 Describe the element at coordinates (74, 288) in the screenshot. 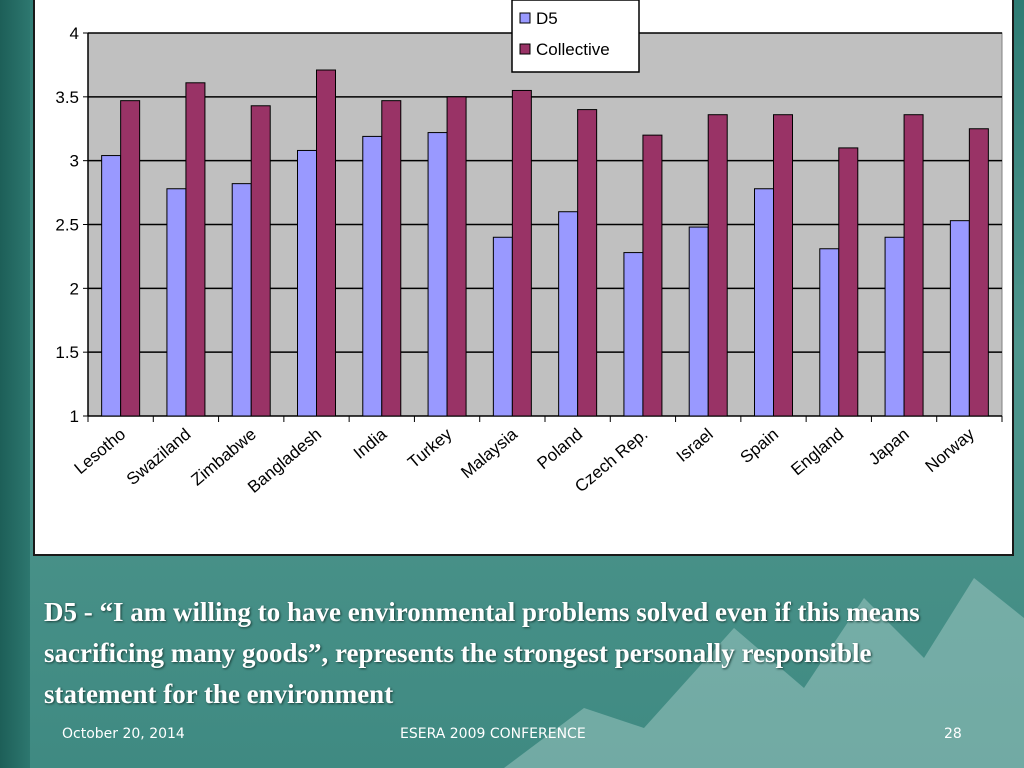

I see `y-tick-label: 2` at that location.